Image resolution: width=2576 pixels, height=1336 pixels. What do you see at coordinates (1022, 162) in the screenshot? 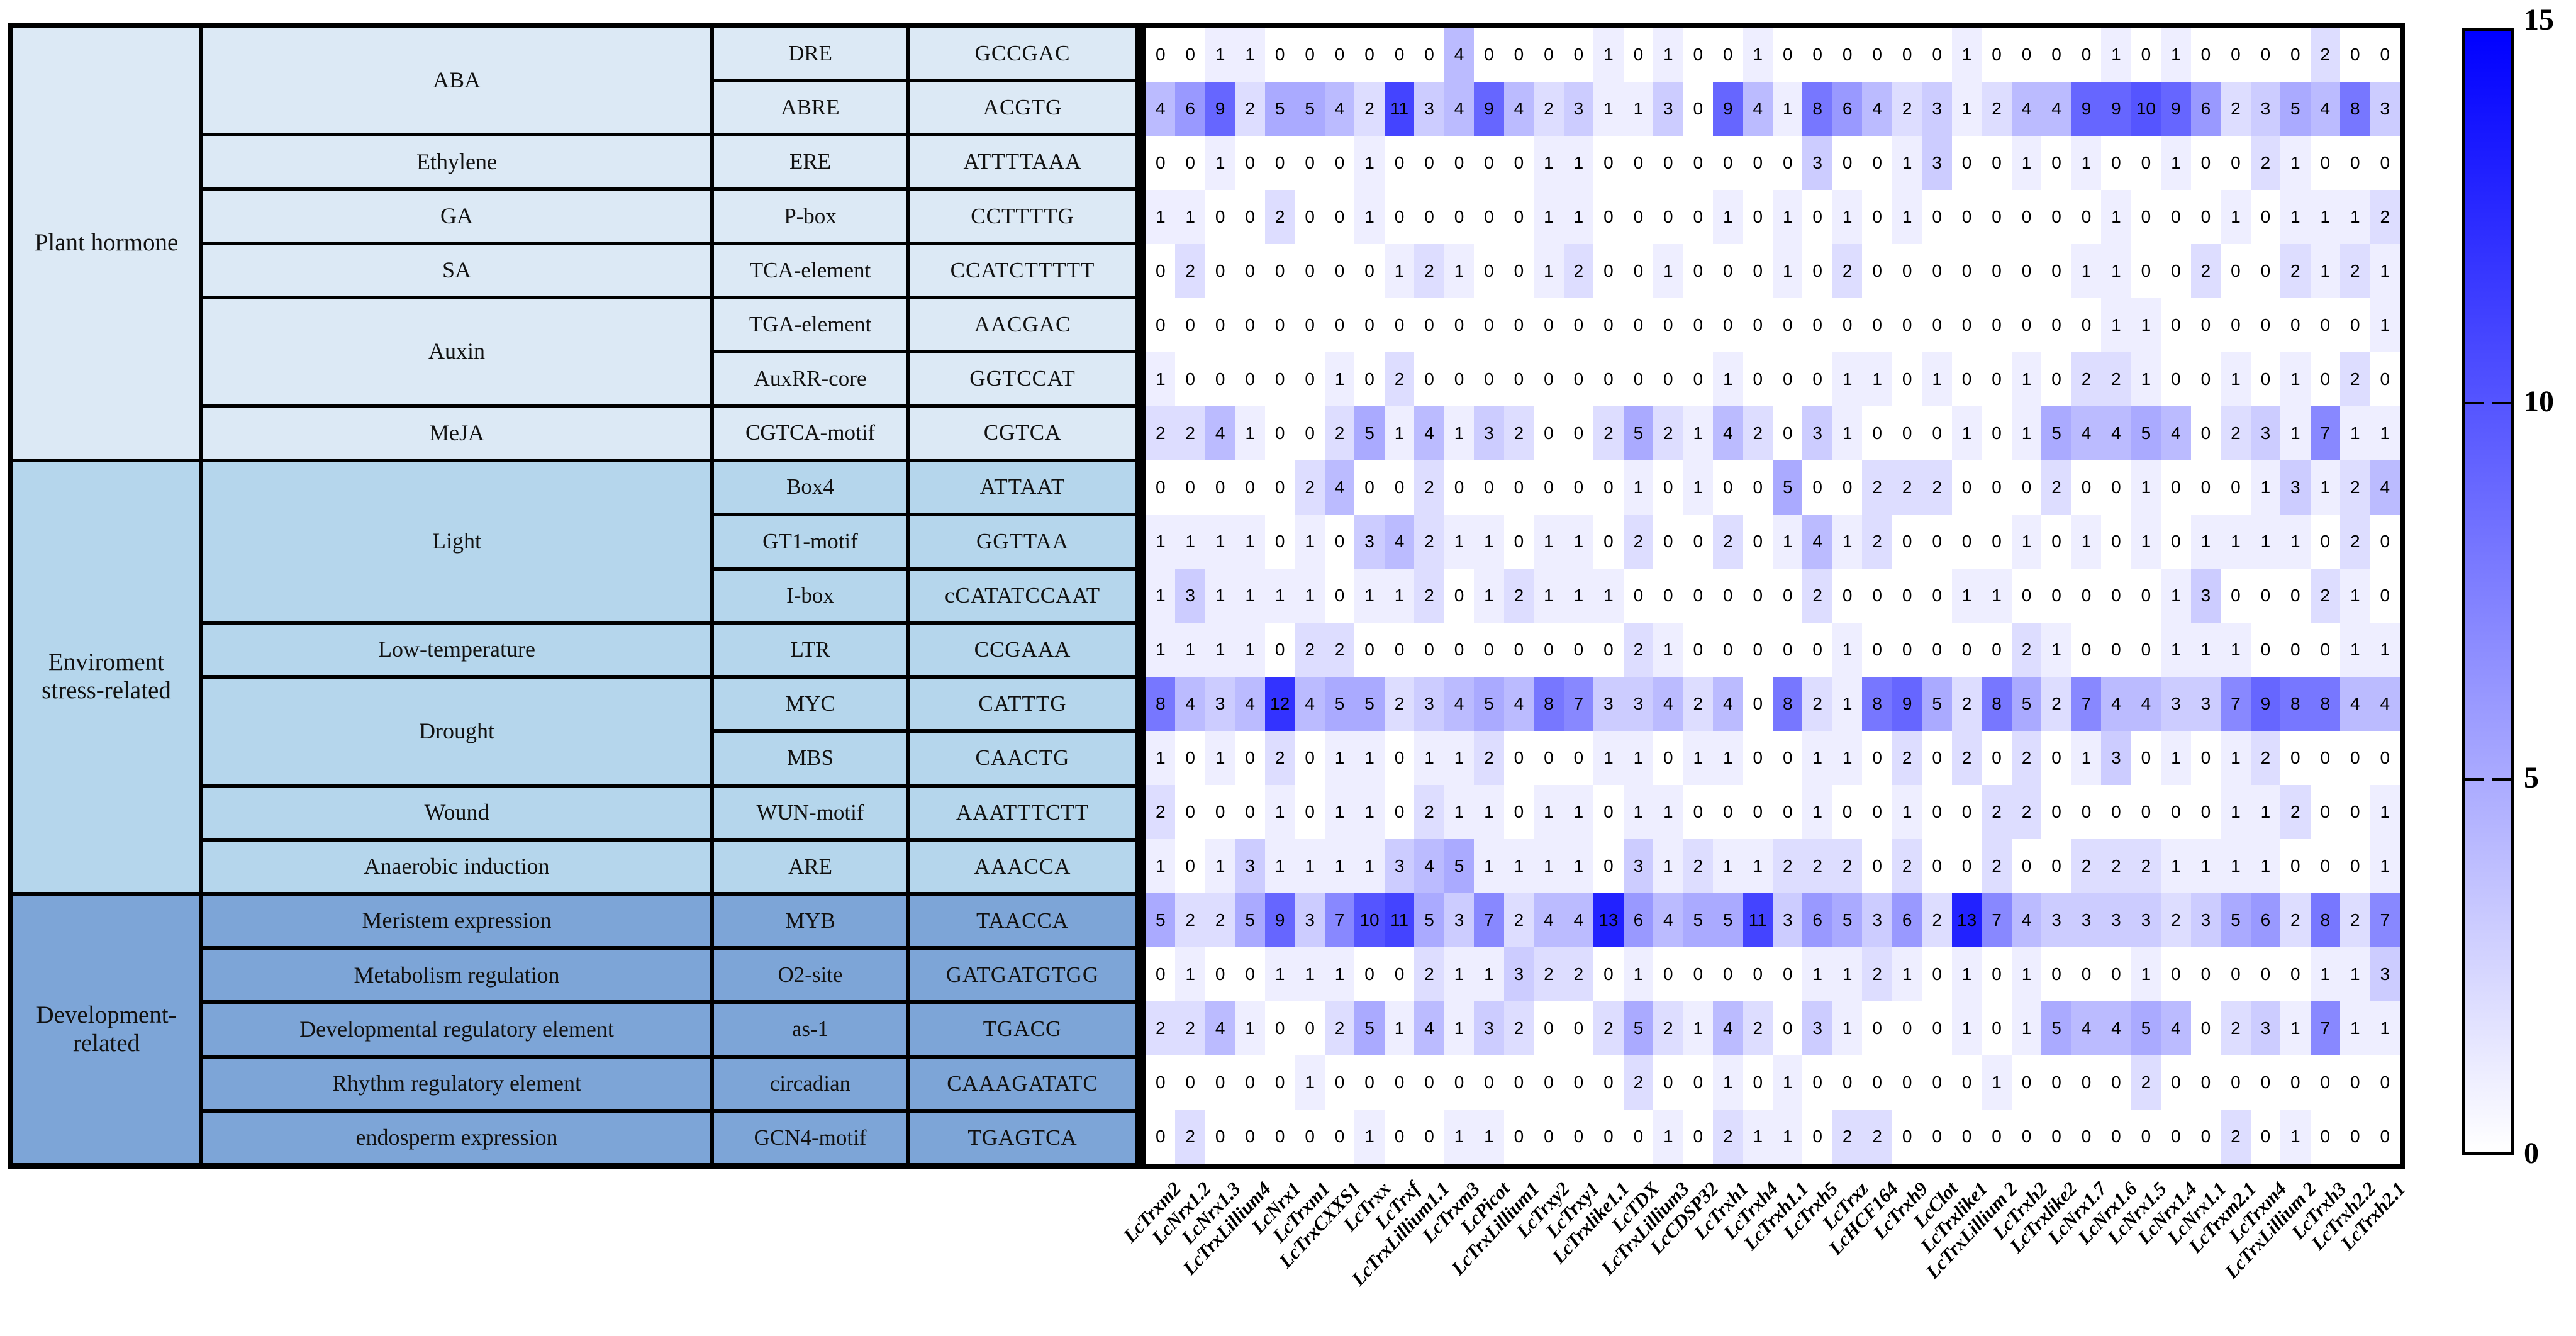
I see `sequence-cell: ATTTTAAA` at bounding box center [1022, 162].